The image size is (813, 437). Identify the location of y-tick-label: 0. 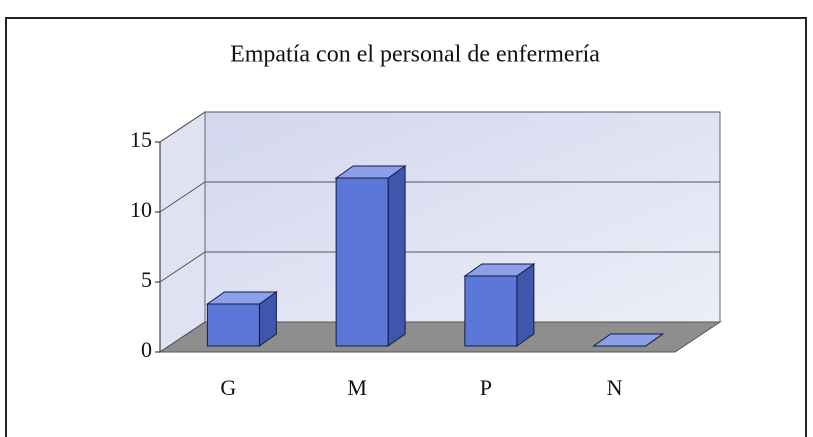
(146, 349).